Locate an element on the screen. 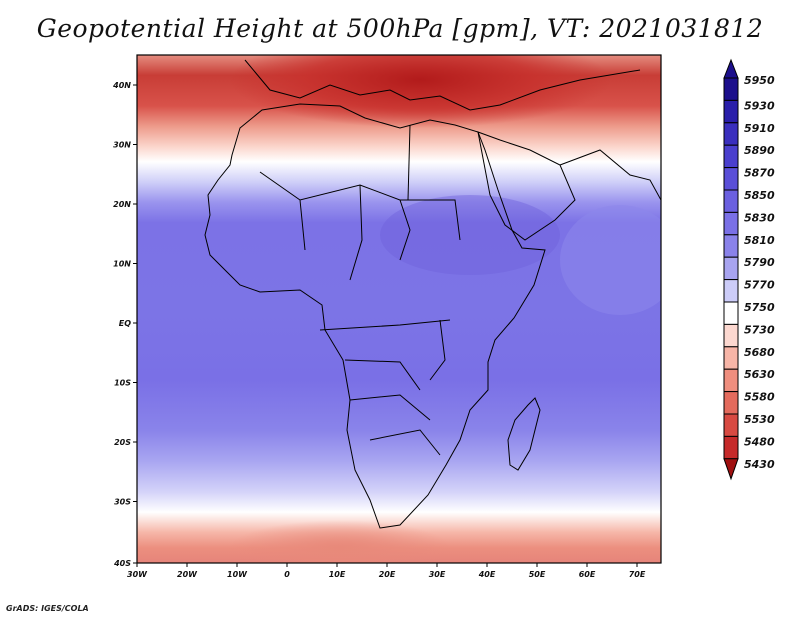 The width and height of the screenshot is (800, 618). lat-tick-label: 20S is located at coordinates (122, 442).